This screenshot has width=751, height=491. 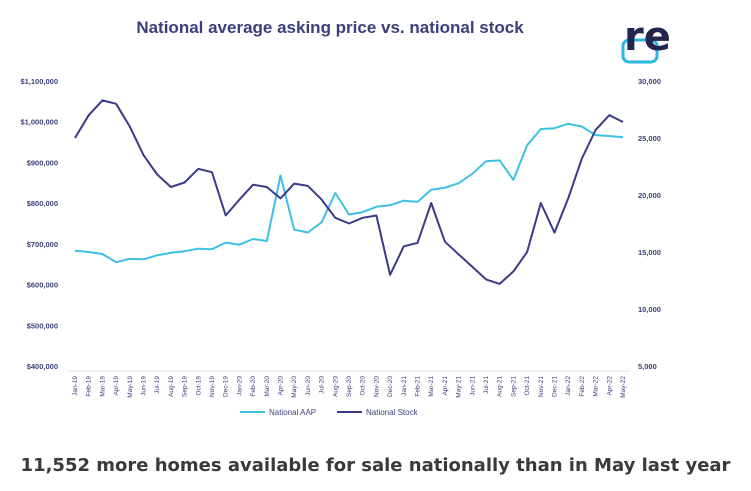 What do you see at coordinates (431, 386) in the screenshot?
I see `x-tick-label: Mar-21` at bounding box center [431, 386].